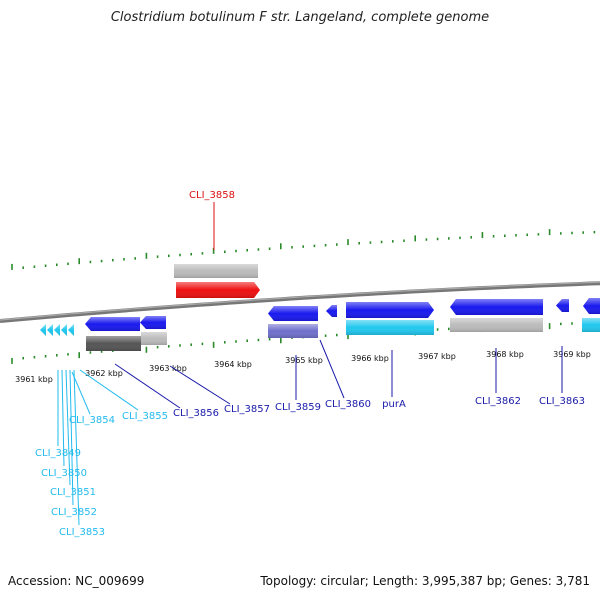 This screenshot has width=600, height=600. What do you see at coordinates (58, 453) in the screenshot?
I see `gene-label: CLI_3849` at bounding box center [58, 453].